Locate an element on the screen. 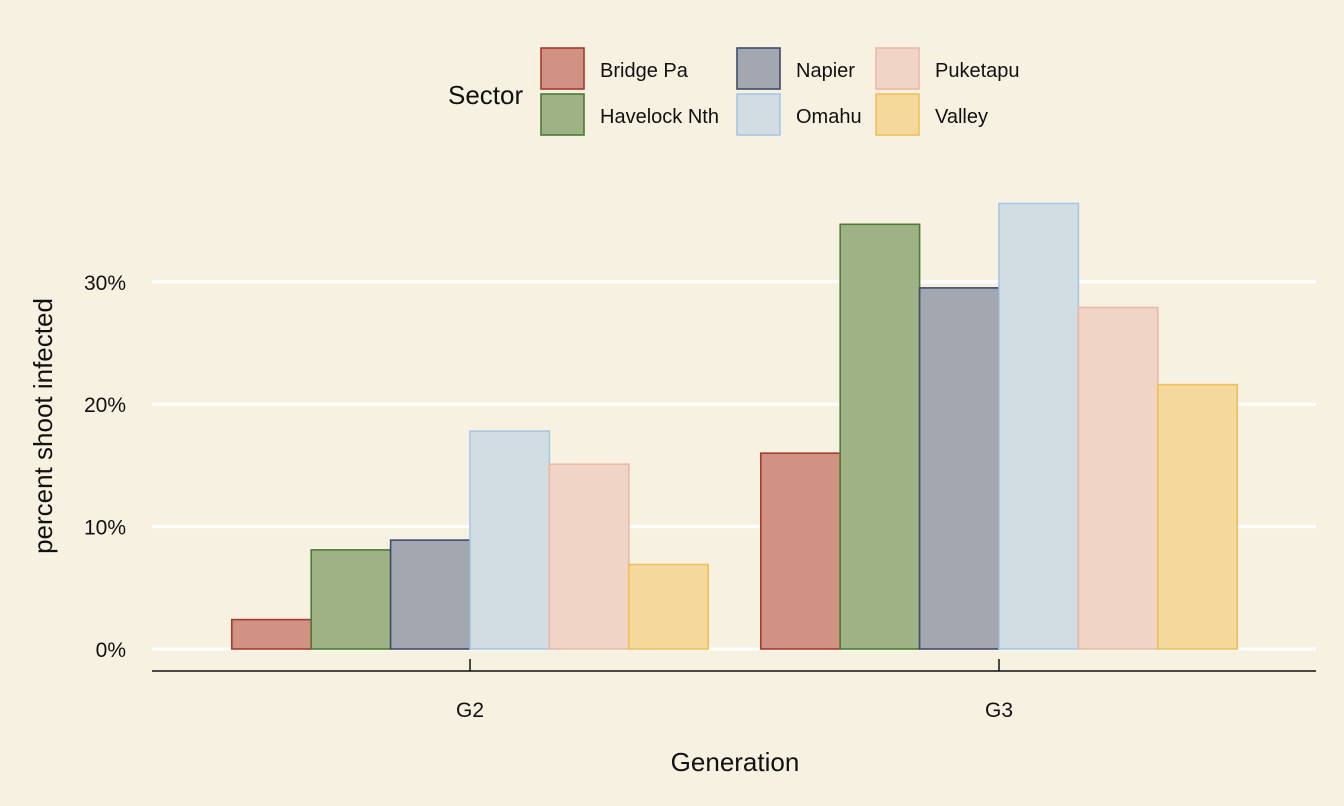  x-tick-label: G2 is located at coordinates (470, 710).